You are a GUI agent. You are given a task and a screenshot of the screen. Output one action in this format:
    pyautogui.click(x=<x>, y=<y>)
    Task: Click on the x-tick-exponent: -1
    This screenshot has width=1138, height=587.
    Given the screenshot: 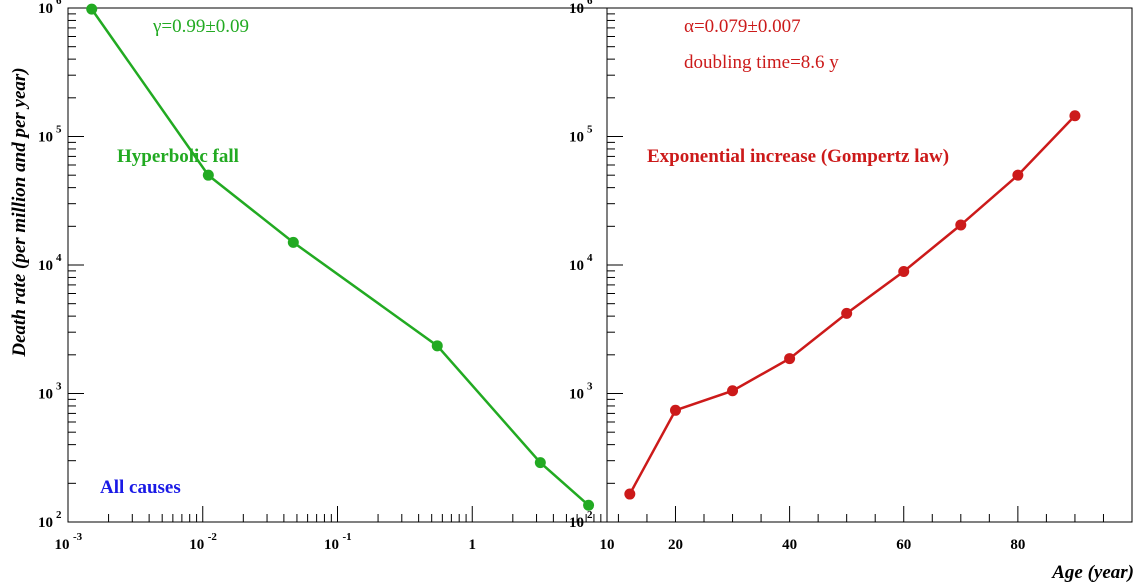 What is the action you would take?
    pyautogui.click(x=347, y=537)
    